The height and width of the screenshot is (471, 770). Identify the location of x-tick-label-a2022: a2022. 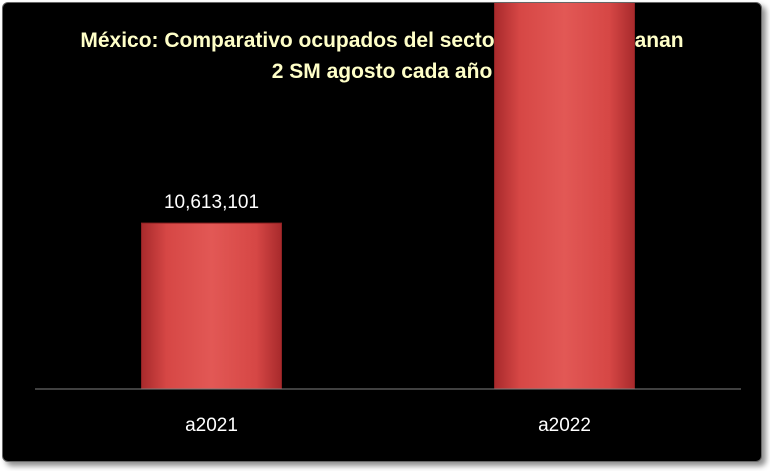
(564, 425).